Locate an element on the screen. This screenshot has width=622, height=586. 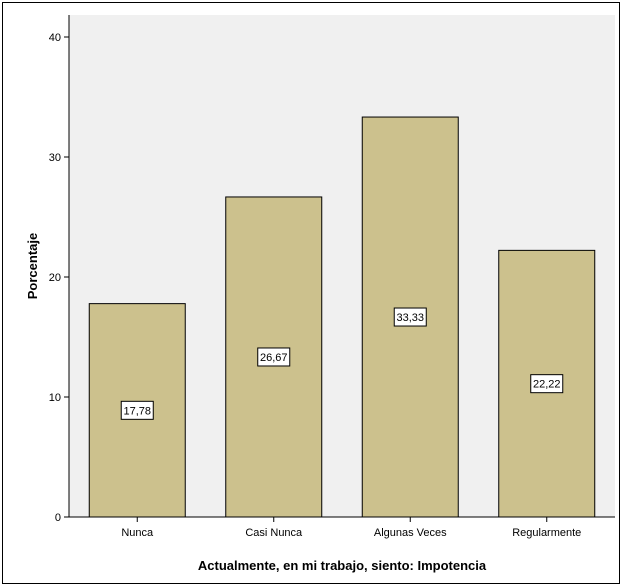
y-axis: 0 10 20 30 40 is located at coordinates (59, 269).